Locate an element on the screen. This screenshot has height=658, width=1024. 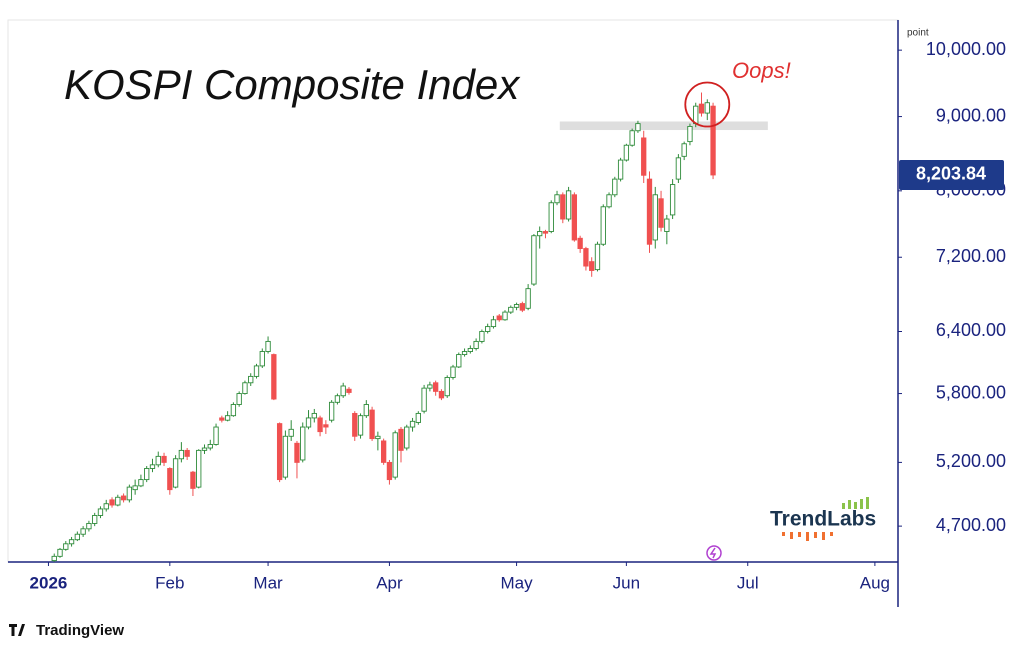
brand: TrendLabs is located at coordinates (823, 519).